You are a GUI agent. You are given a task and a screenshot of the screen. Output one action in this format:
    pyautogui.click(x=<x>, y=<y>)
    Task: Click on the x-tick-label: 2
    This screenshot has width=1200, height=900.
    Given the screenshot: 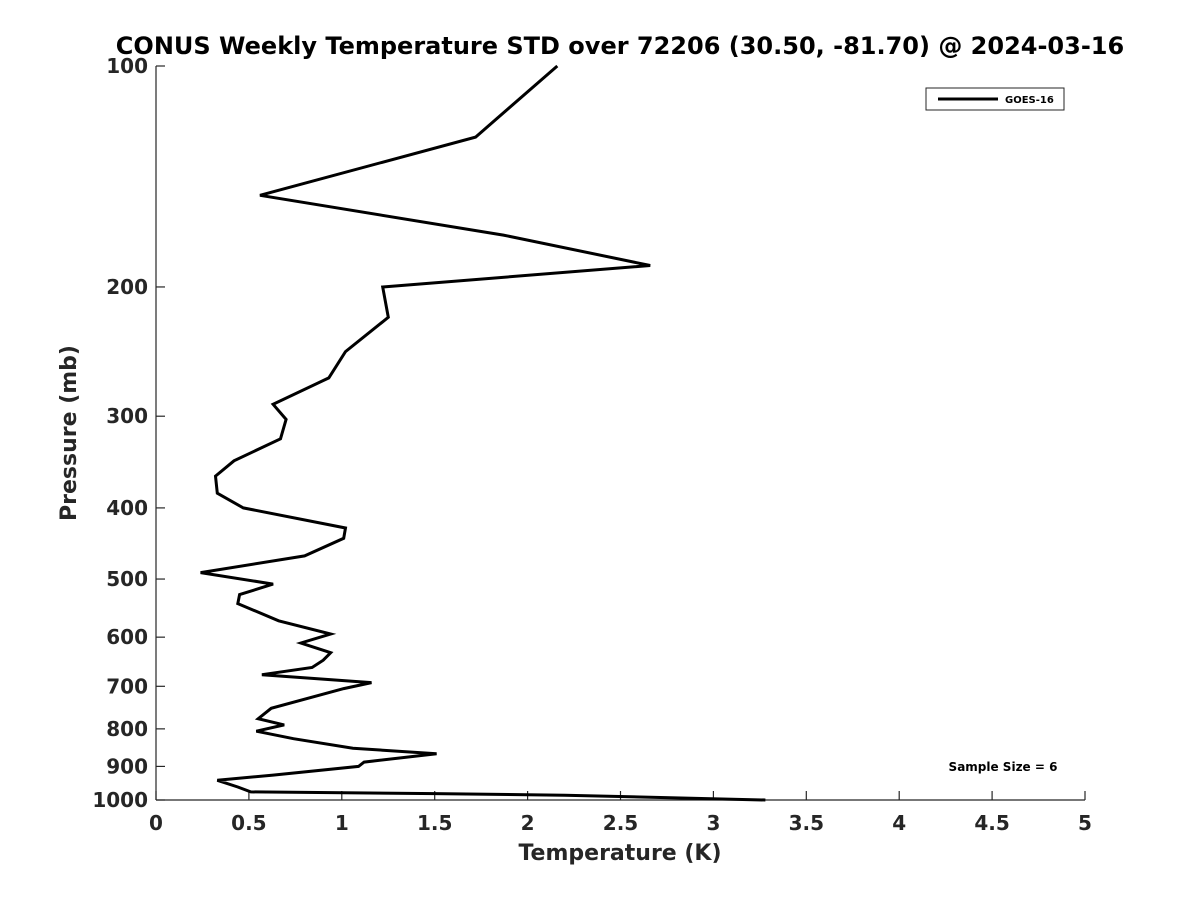 What is the action you would take?
    pyautogui.click(x=528, y=823)
    